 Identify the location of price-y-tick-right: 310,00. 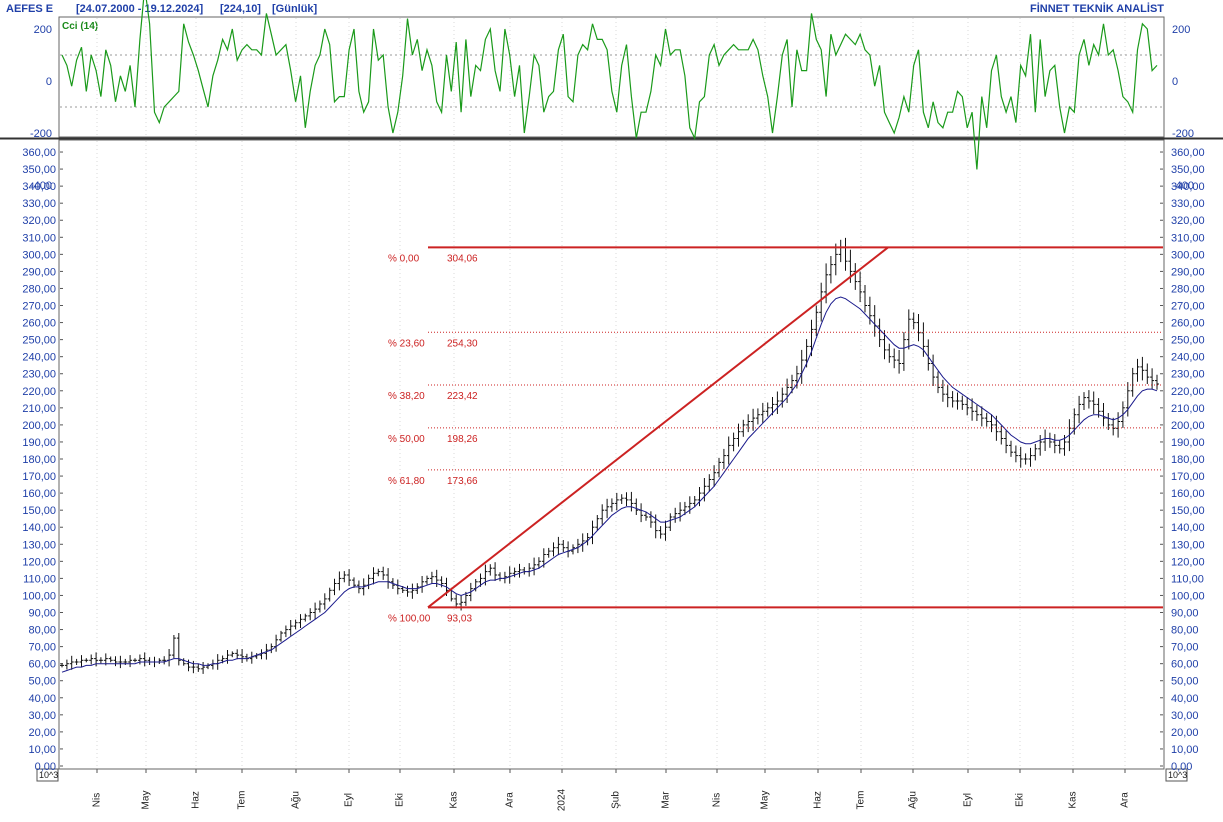
(1188, 238).